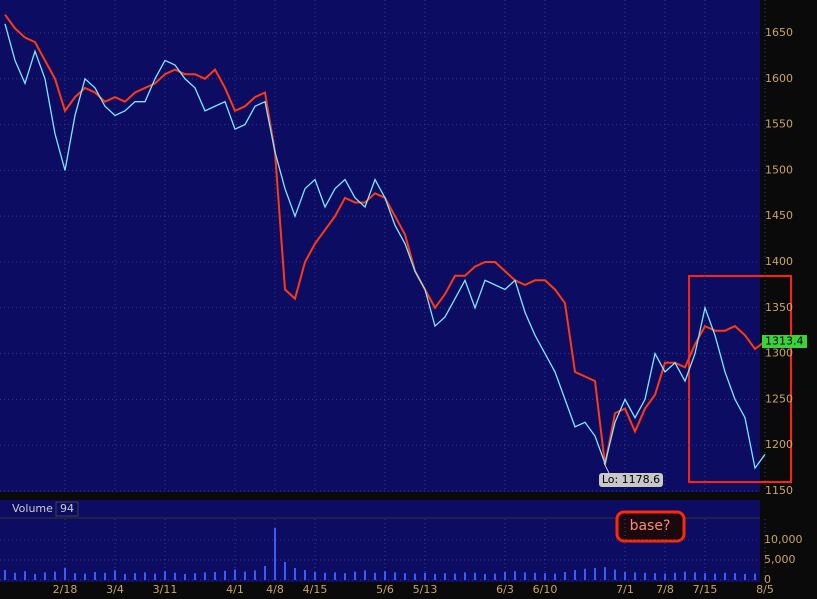 This screenshot has width=817, height=599. Describe the element at coordinates (665, 589) in the screenshot. I see `x-tick-label: 7/8` at that location.